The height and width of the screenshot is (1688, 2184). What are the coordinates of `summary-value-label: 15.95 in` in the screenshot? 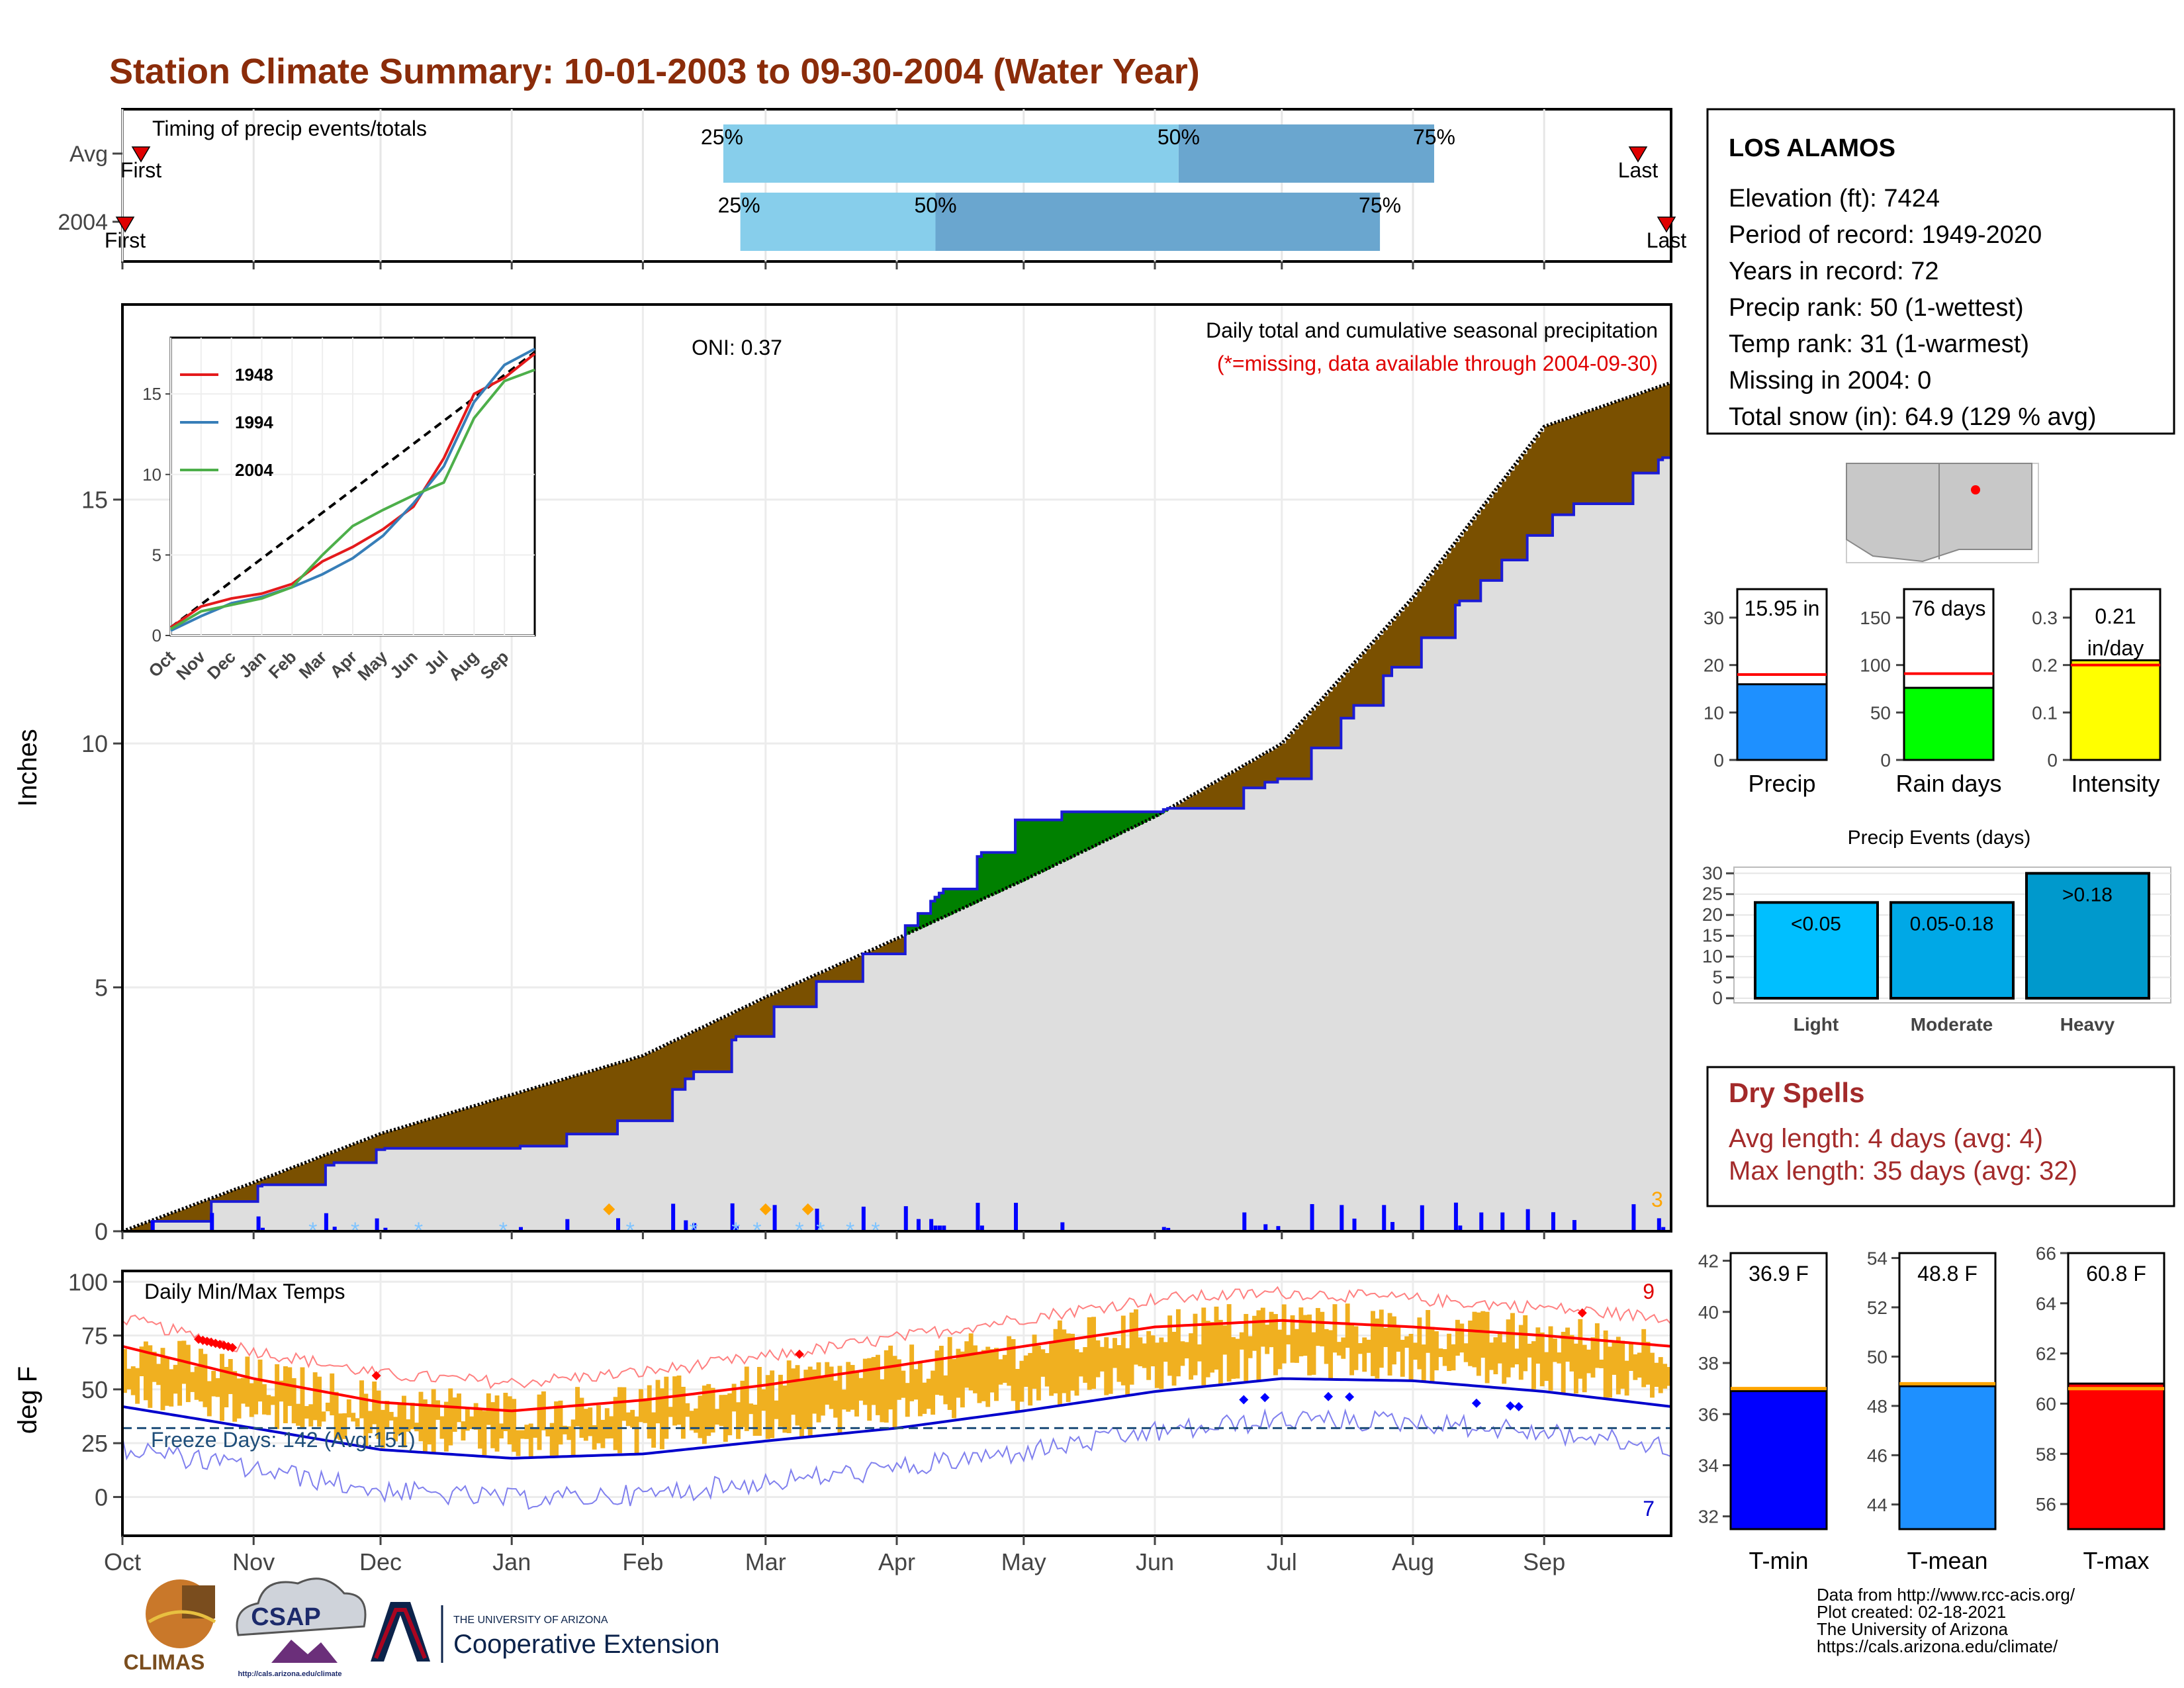 It's located at (1783, 608).